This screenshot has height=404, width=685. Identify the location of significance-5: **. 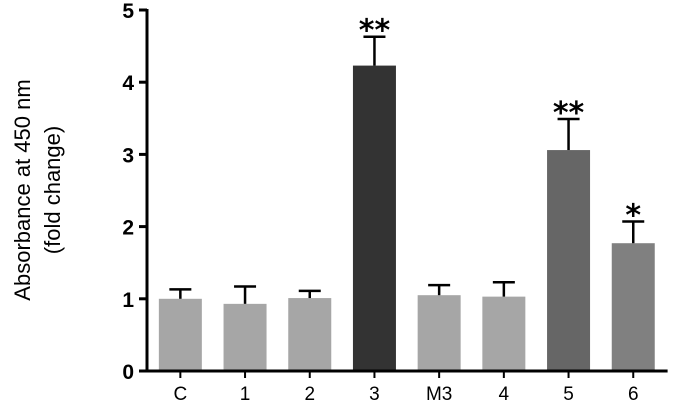
(569, 113).